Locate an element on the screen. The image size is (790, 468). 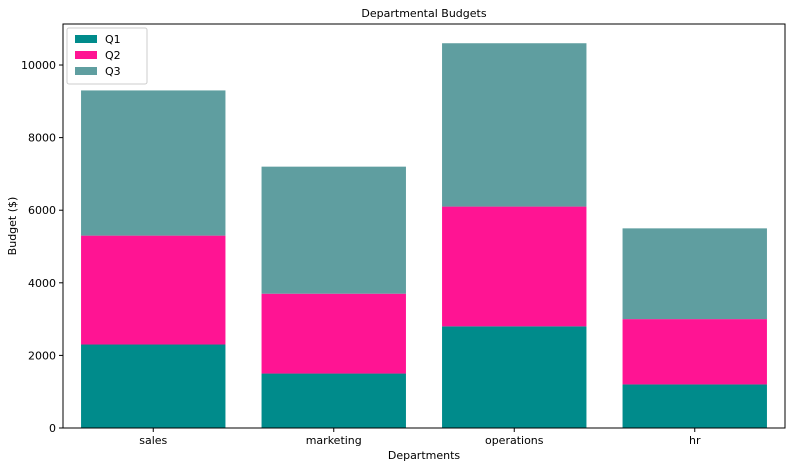
bar-operations-q3 is located at coordinates (514, 125).